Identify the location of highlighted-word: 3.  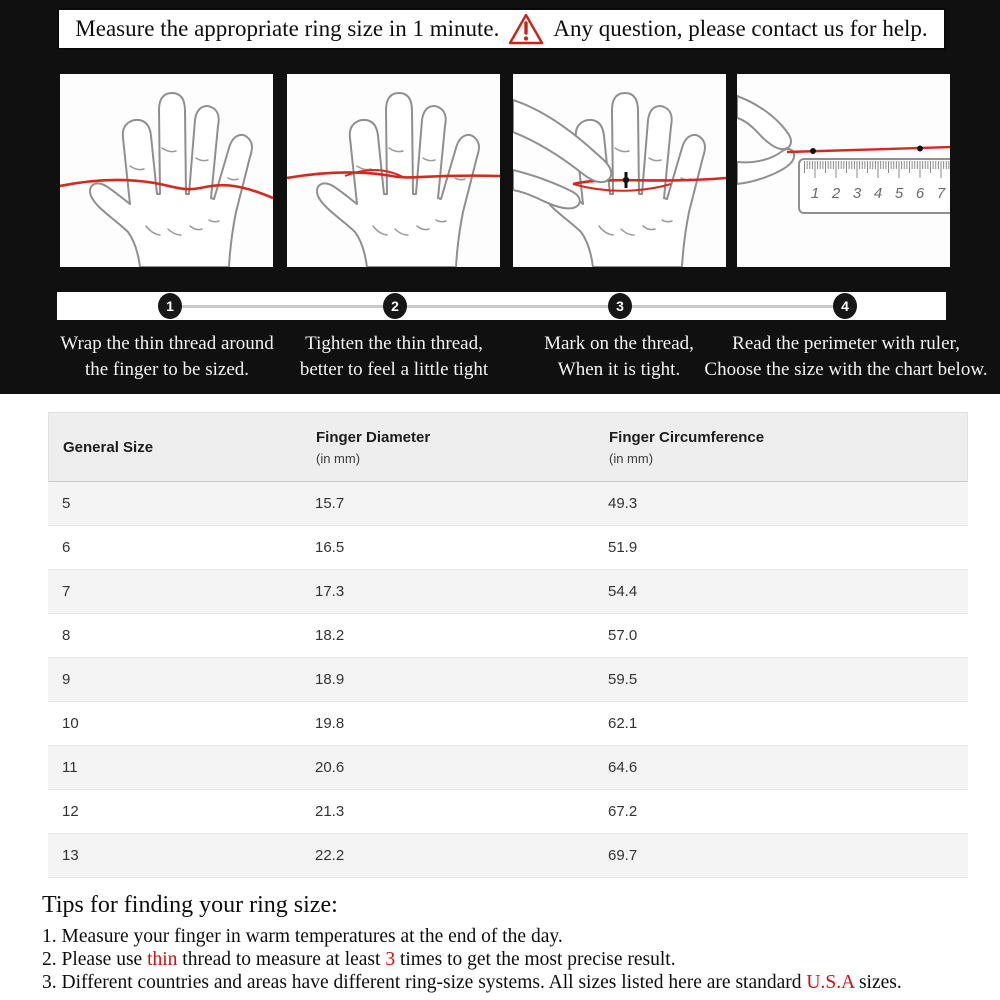
(390, 959).